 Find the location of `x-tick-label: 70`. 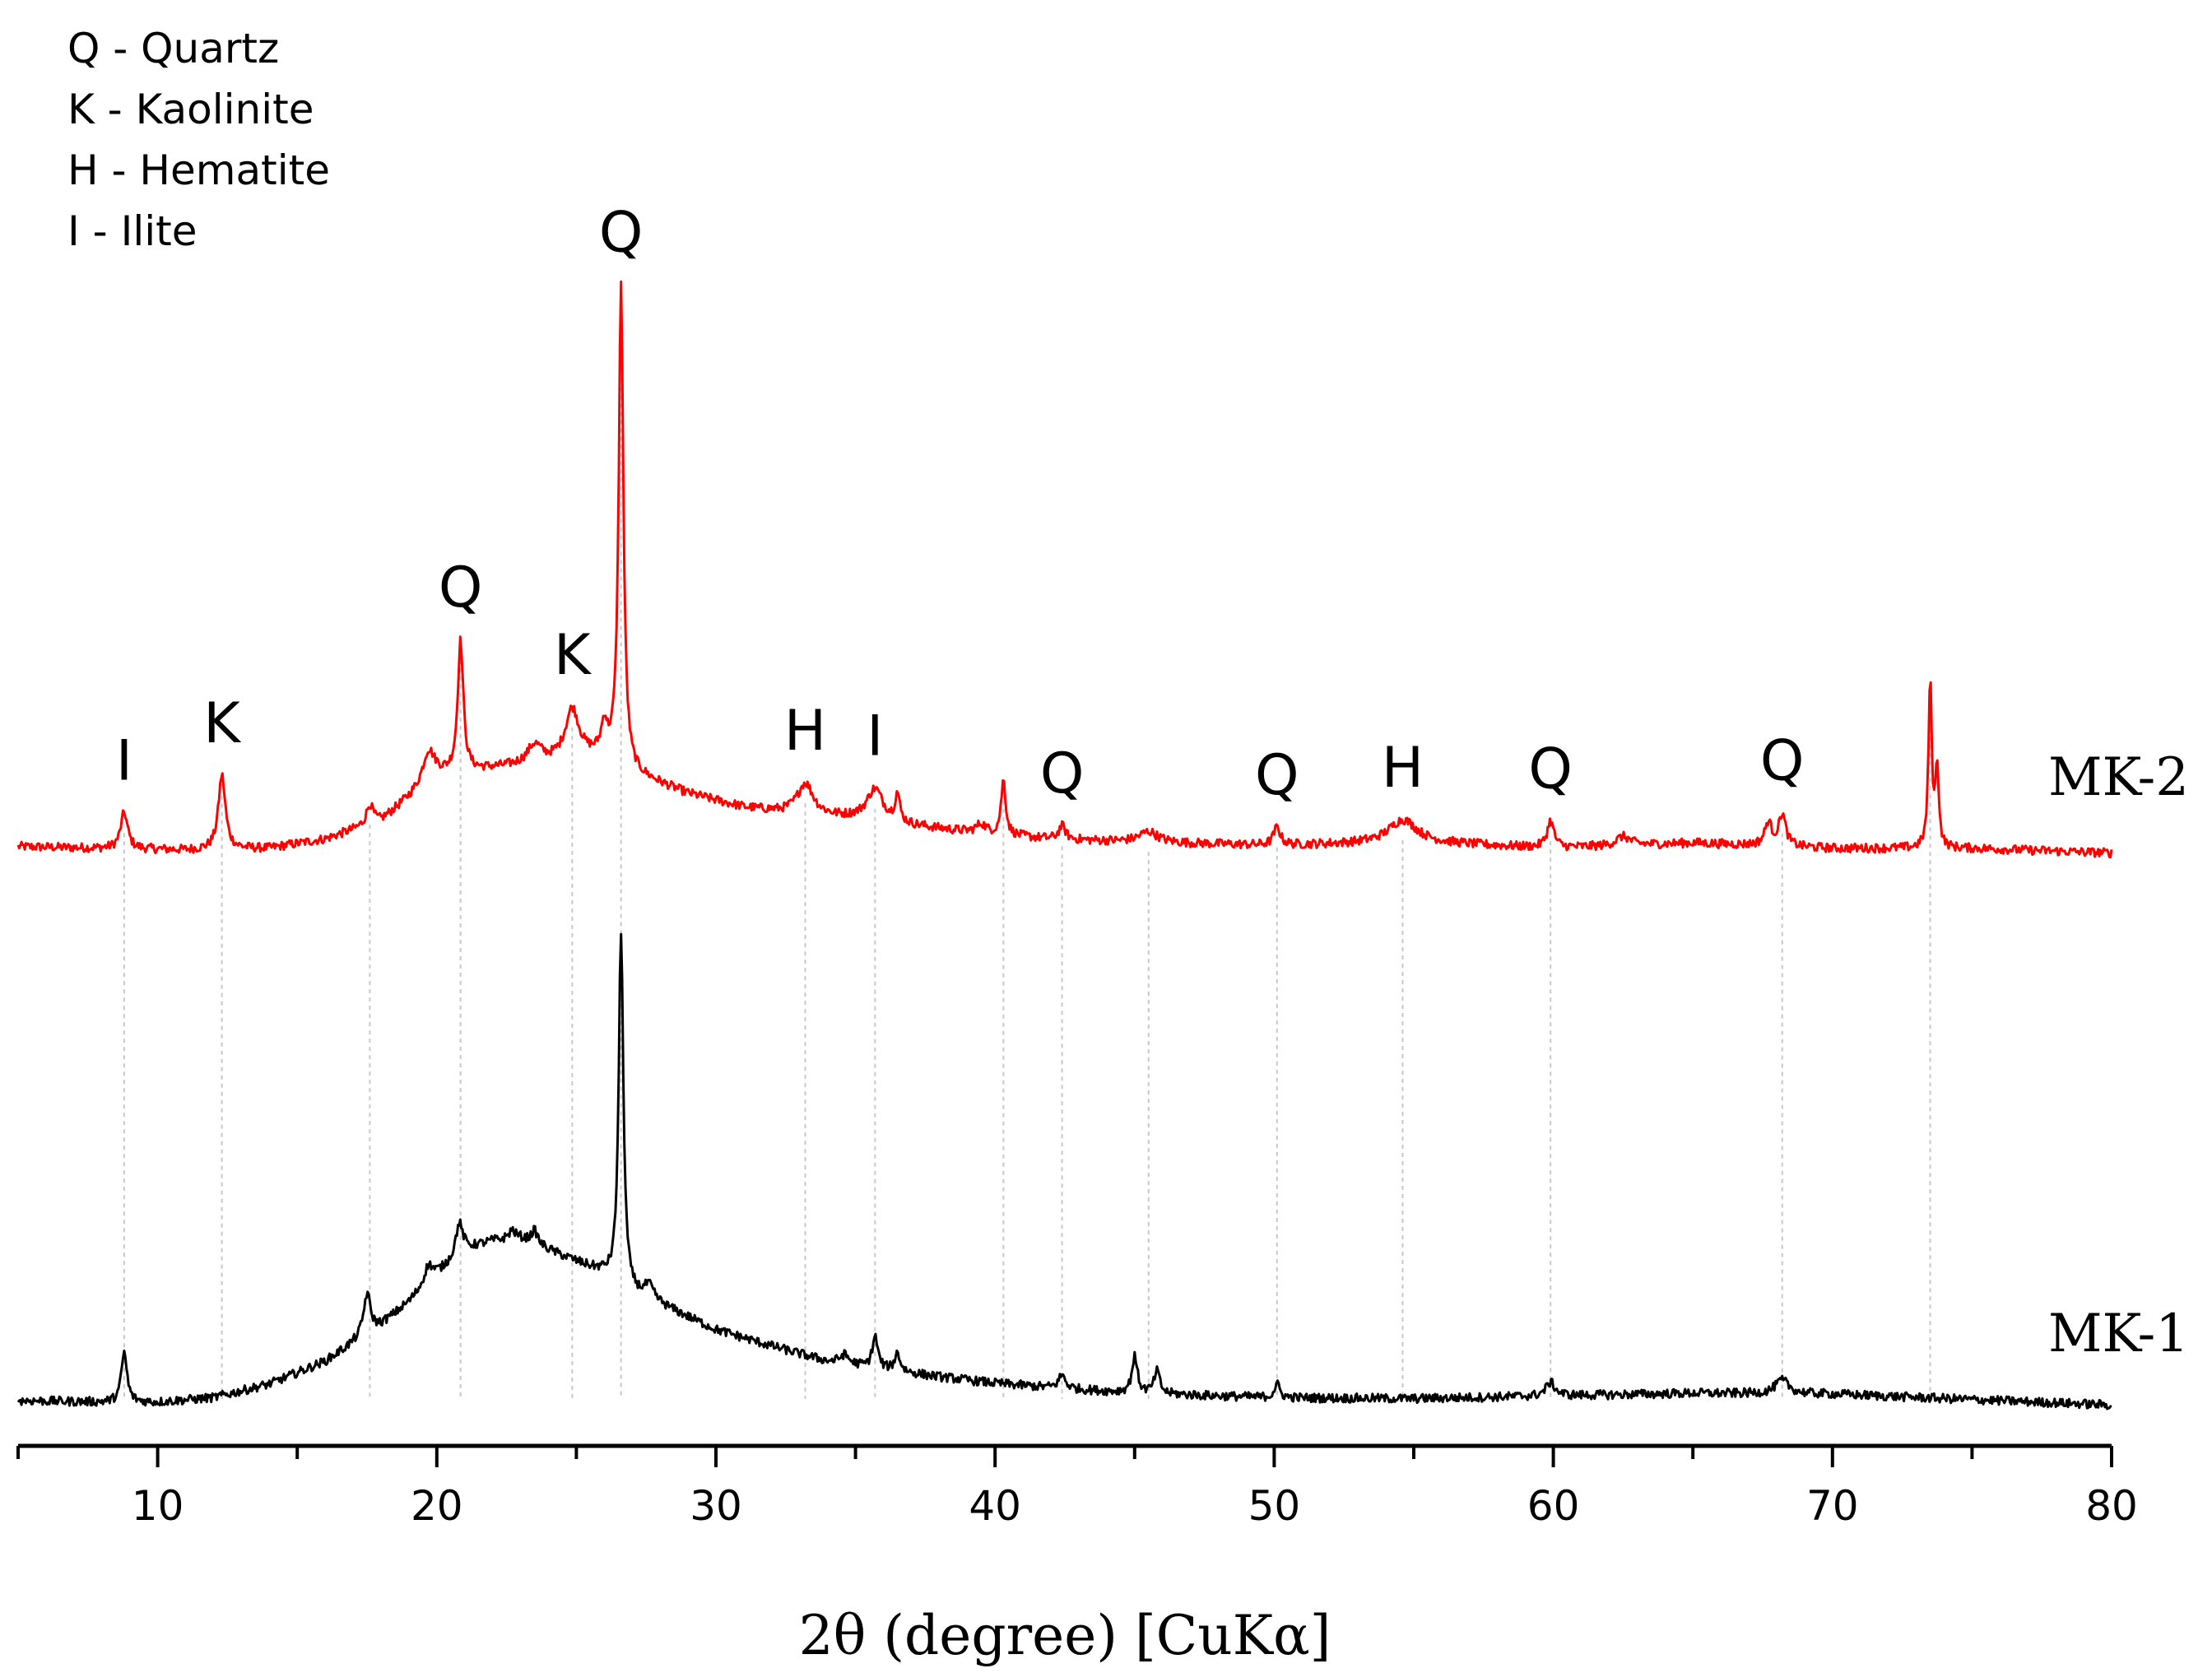

x-tick-label: 70 is located at coordinates (1832, 1506).